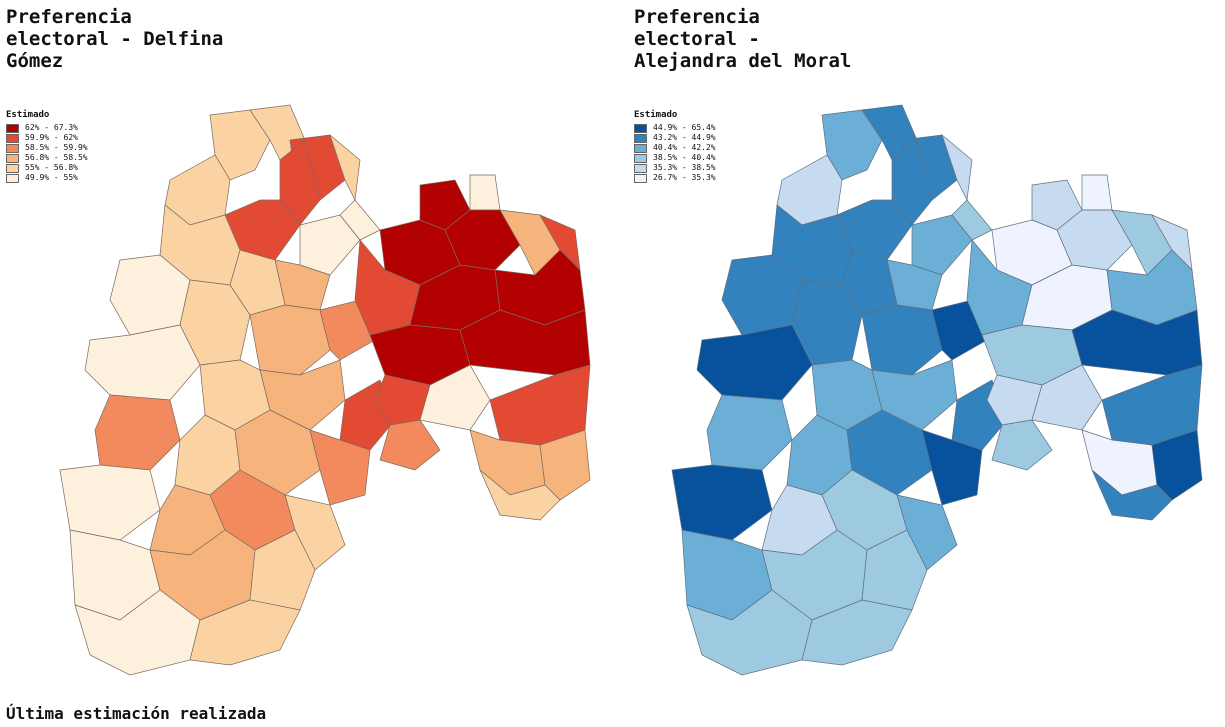  Describe the element at coordinates (684, 177) in the screenshot. I see `legend-label: 26.7% - 35.3%` at that location.